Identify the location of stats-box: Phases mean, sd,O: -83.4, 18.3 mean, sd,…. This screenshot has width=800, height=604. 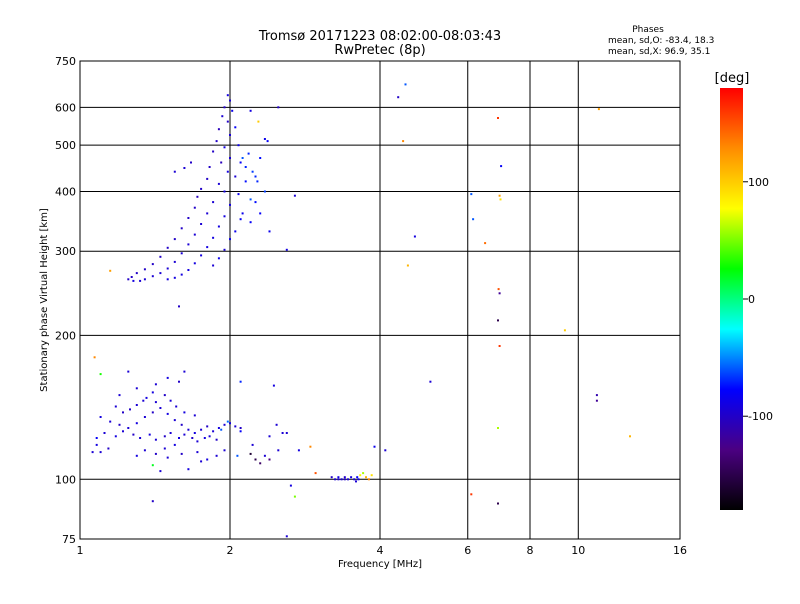
(661, 41).